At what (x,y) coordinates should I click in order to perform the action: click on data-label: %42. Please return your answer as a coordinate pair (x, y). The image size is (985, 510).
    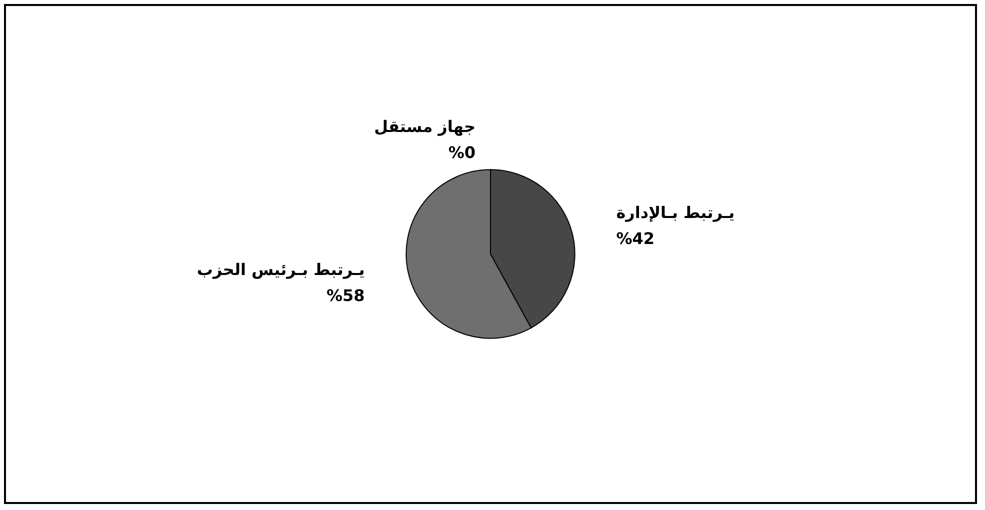
    Looking at the image, I should click on (635, 238).